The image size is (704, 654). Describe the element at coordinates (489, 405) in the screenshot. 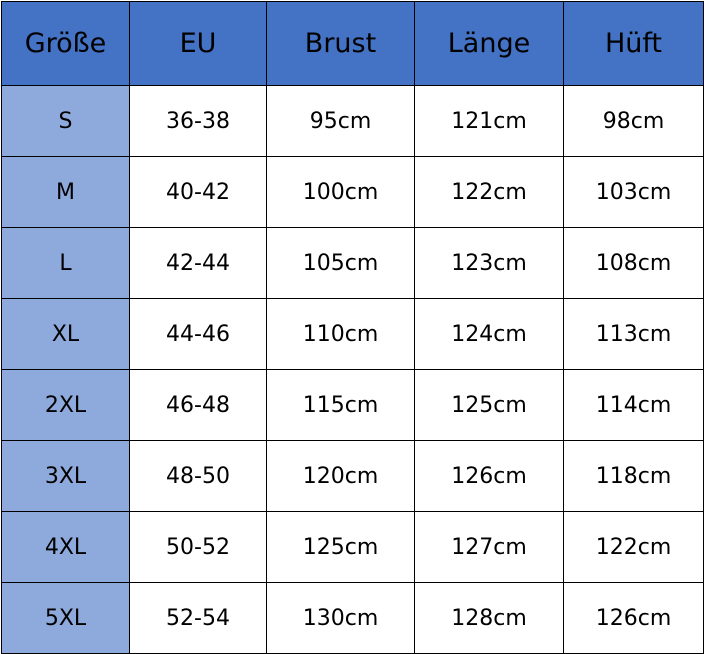

I see `cell-length: 125cm` at that location.